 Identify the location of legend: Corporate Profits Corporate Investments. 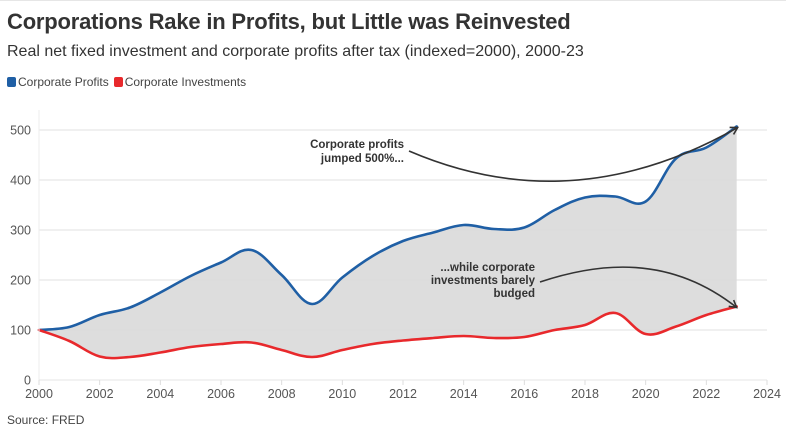
(129, 82).